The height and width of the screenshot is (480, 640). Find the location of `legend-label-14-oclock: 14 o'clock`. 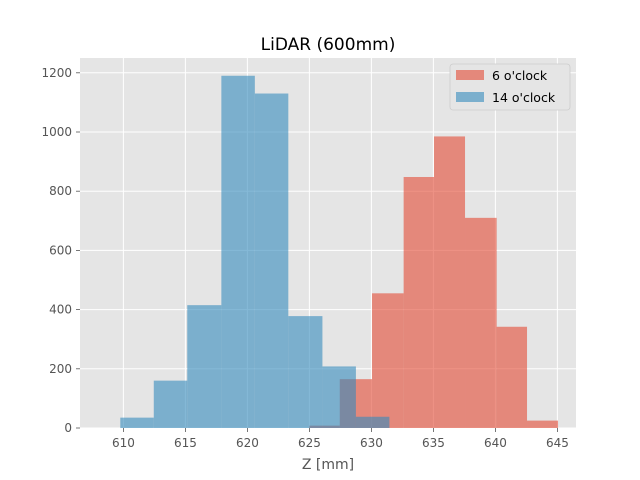

legend-label-14-oclock: 14 o'clock is located at coordinates (524, 97).